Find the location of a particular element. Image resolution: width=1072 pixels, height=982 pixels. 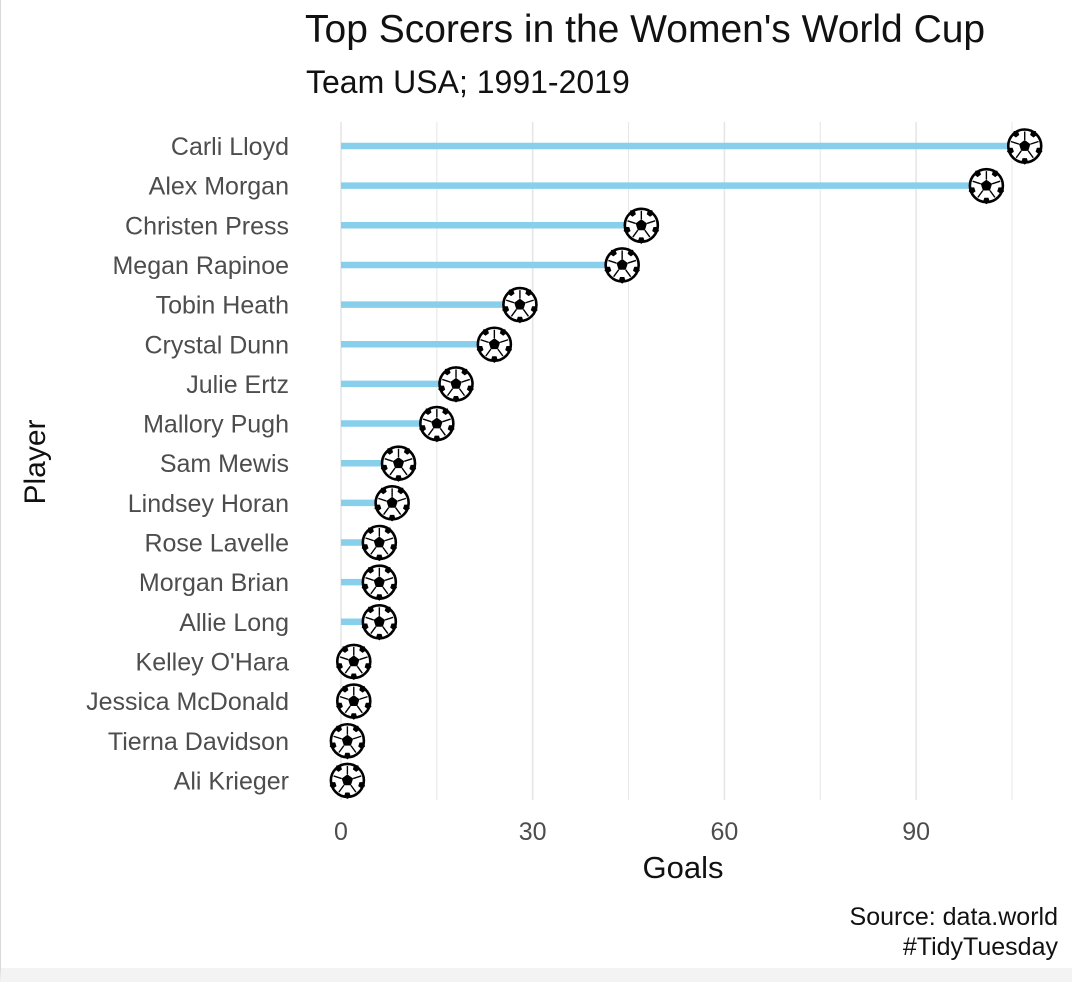

y-tick-label: Rose Lavelle is located at coordinates (216, 544).